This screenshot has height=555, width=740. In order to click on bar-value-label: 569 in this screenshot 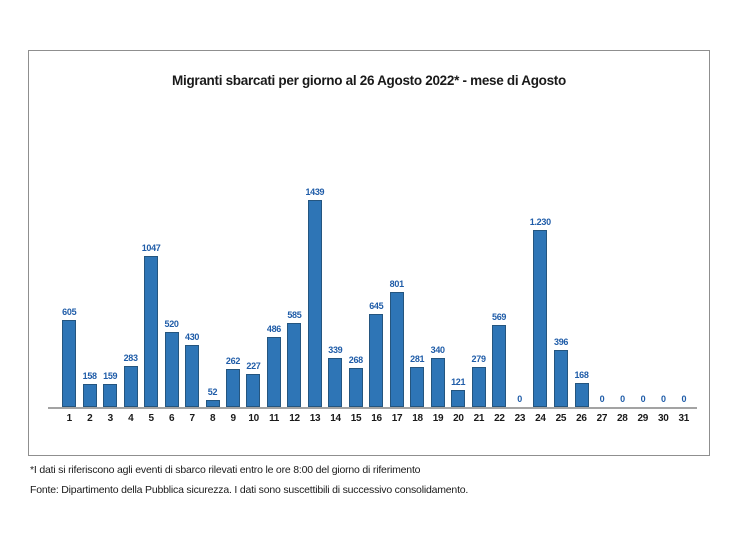, I will do `click(499, 317)`.